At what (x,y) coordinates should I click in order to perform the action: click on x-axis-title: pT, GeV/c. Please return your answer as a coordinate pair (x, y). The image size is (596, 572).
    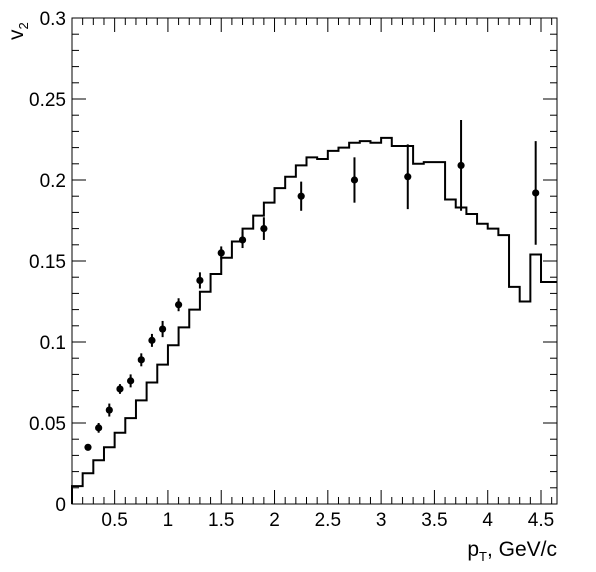
    Looking at the image, I should click on (512, 551).